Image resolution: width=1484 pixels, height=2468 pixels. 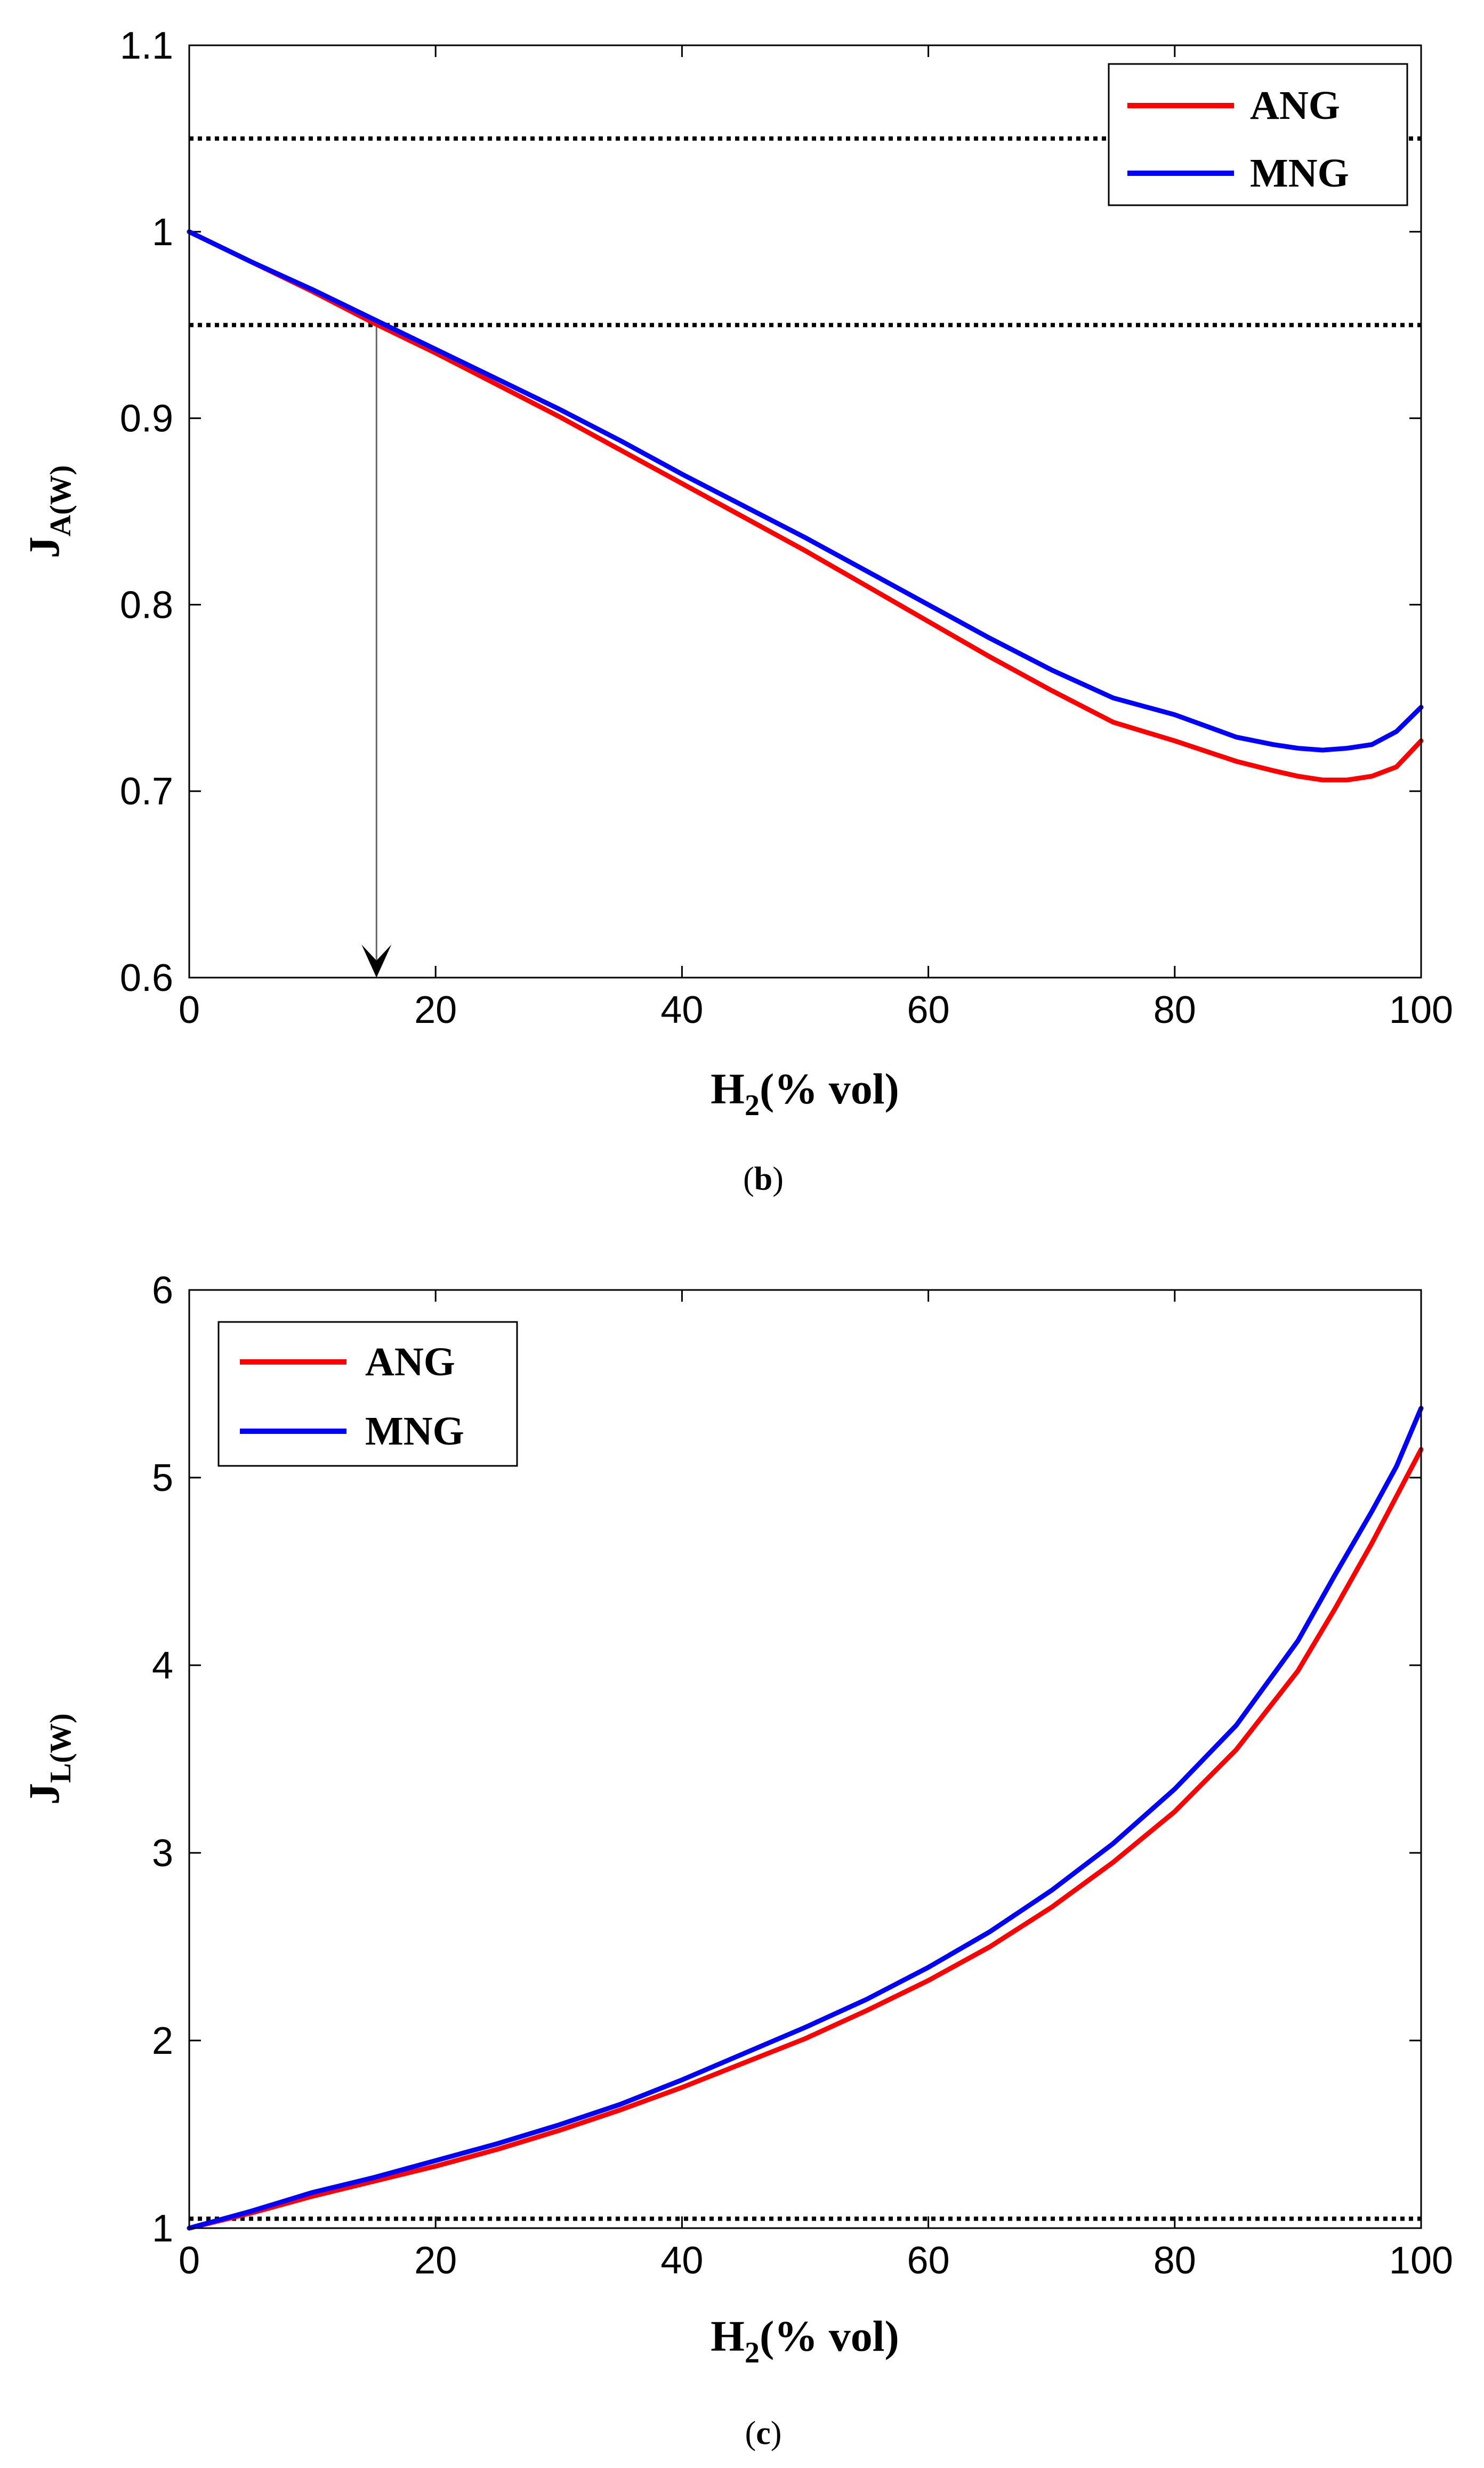 I want to click on panel-c-caption-letter: c, so click(x=763, y=2433).